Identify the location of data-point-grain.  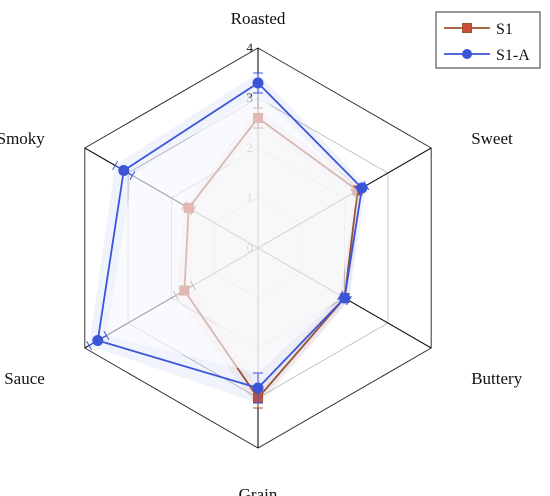
(258, 388).